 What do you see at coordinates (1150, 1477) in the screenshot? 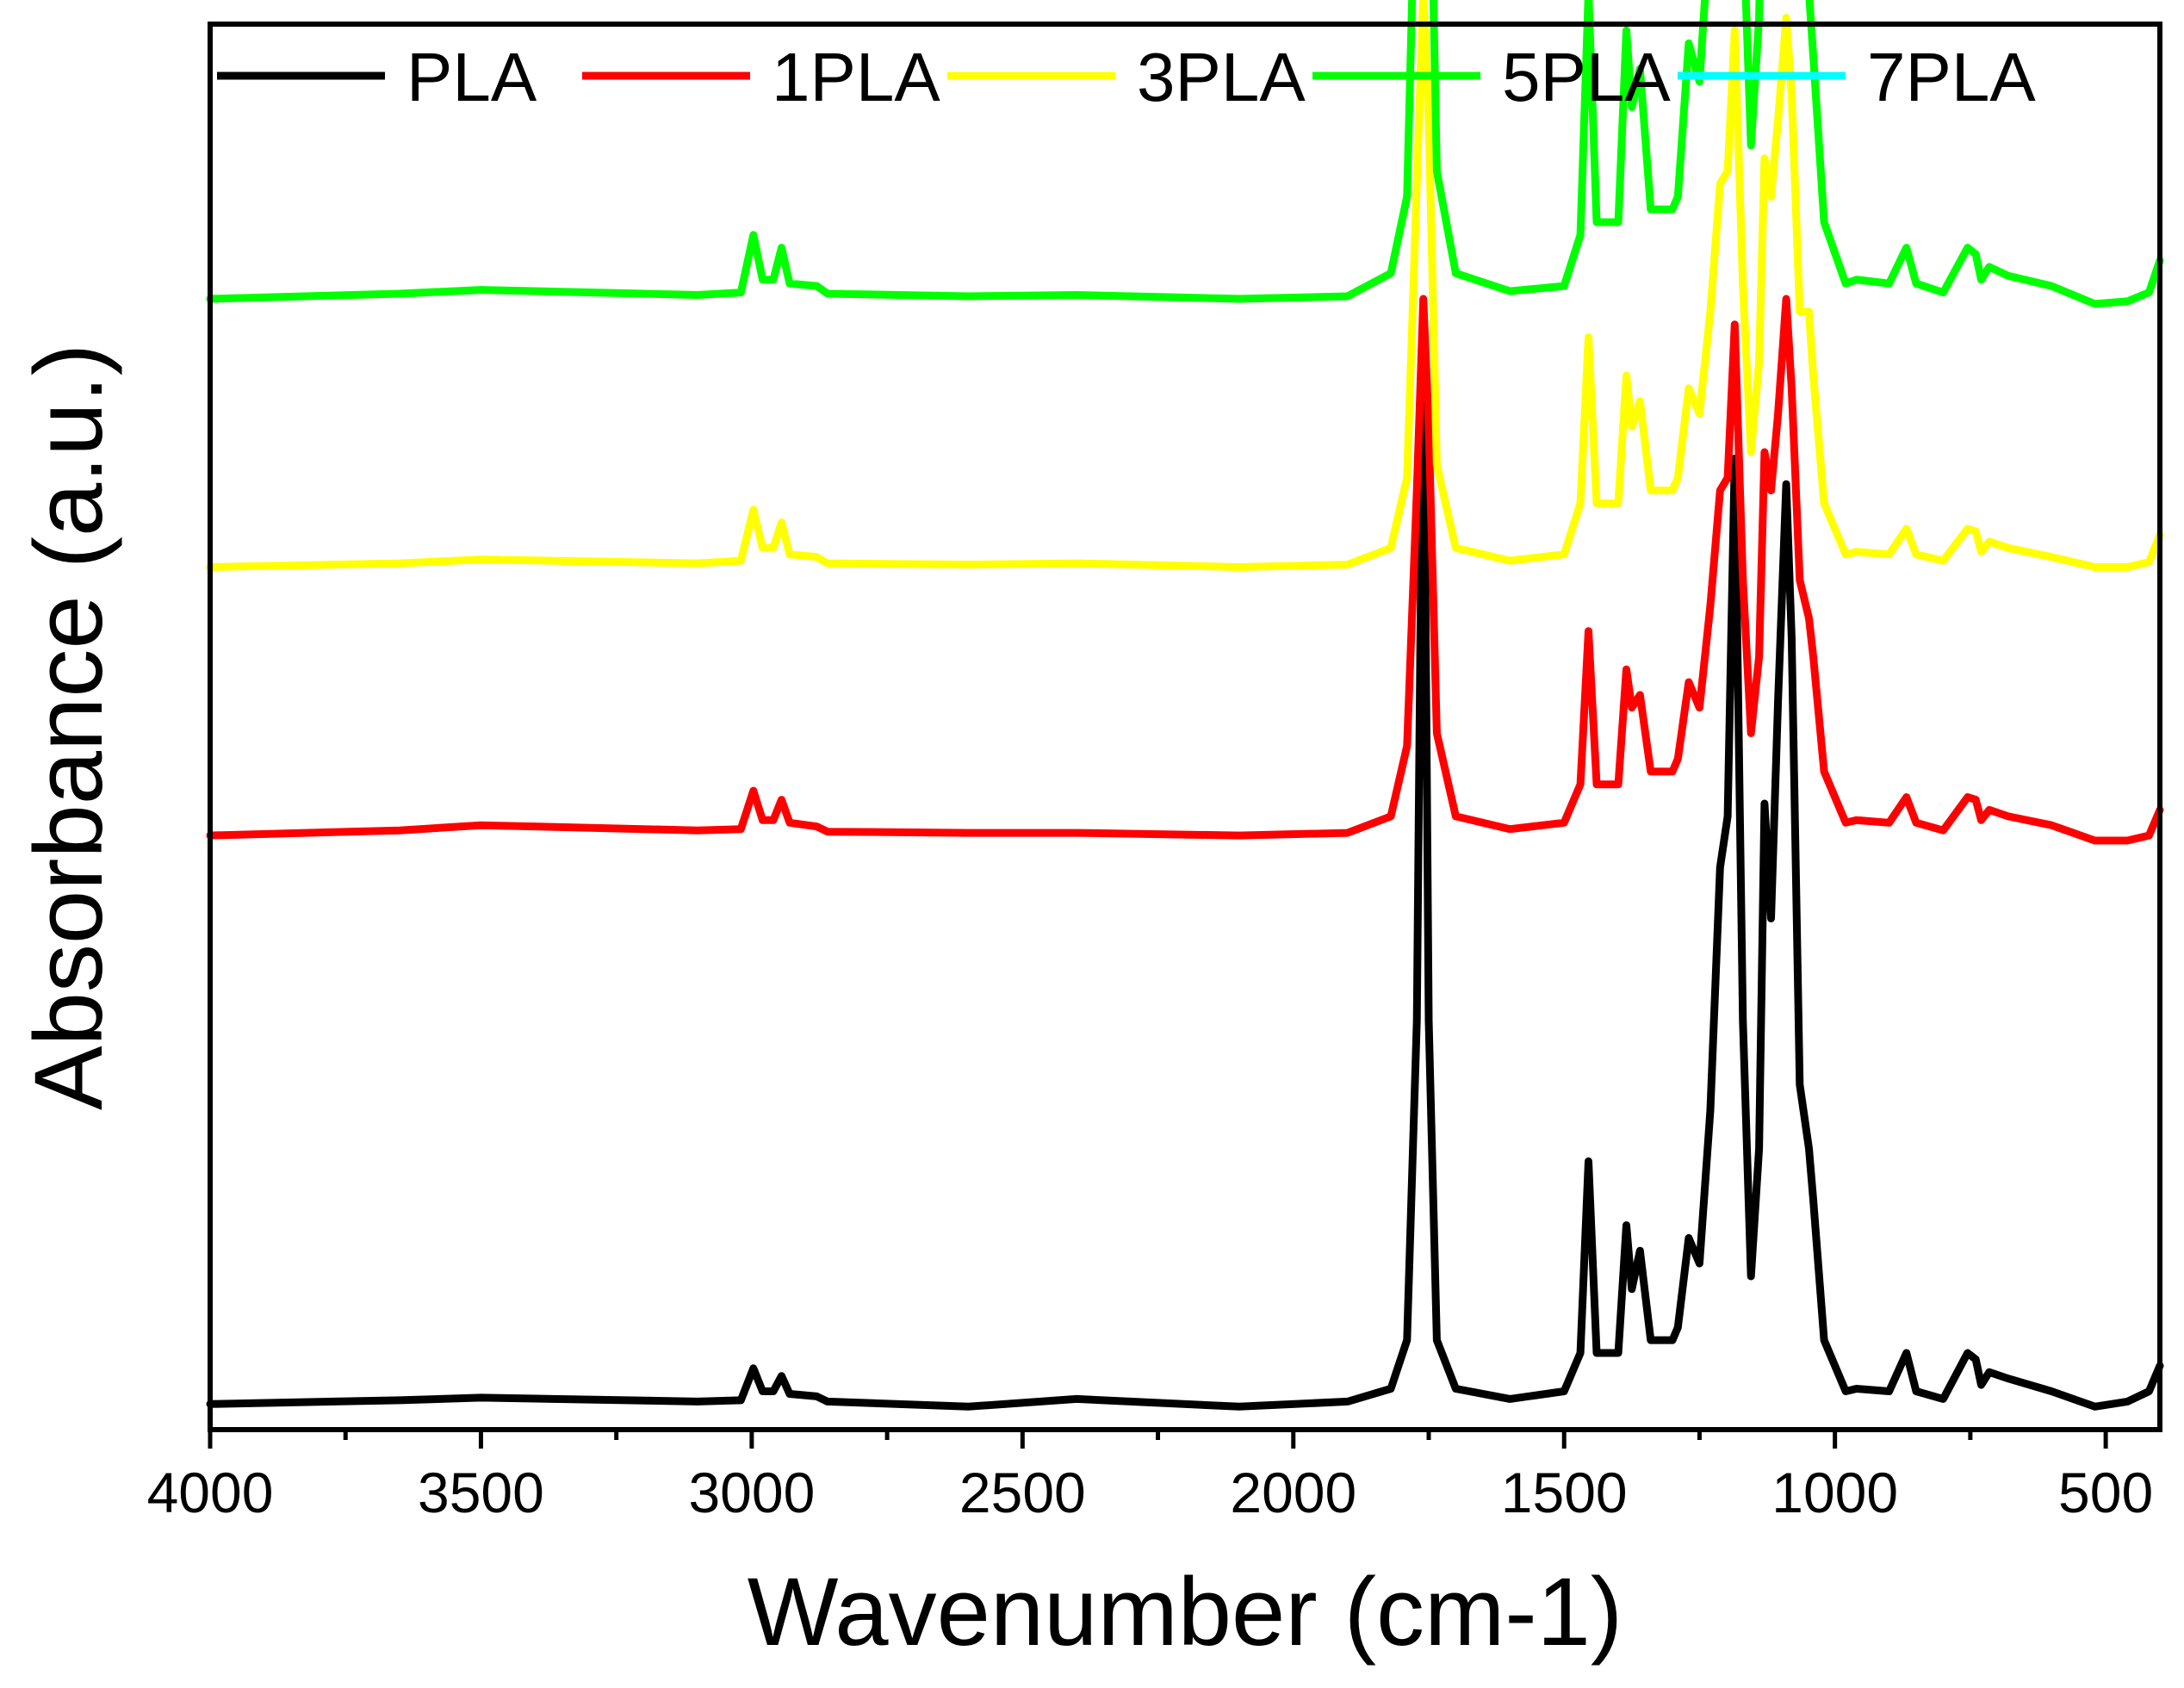
I see `x-axis-ticks: 4000 3500 3000 2500 2000 1500 1000 500` at bounding box center [1150, 1477].